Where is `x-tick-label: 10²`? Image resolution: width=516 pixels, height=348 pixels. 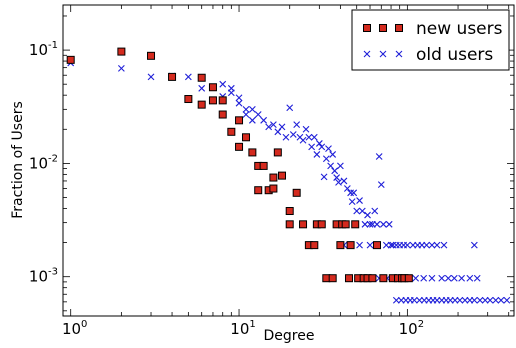
x-tick-label: 10² is located at coordinates (411, 328).